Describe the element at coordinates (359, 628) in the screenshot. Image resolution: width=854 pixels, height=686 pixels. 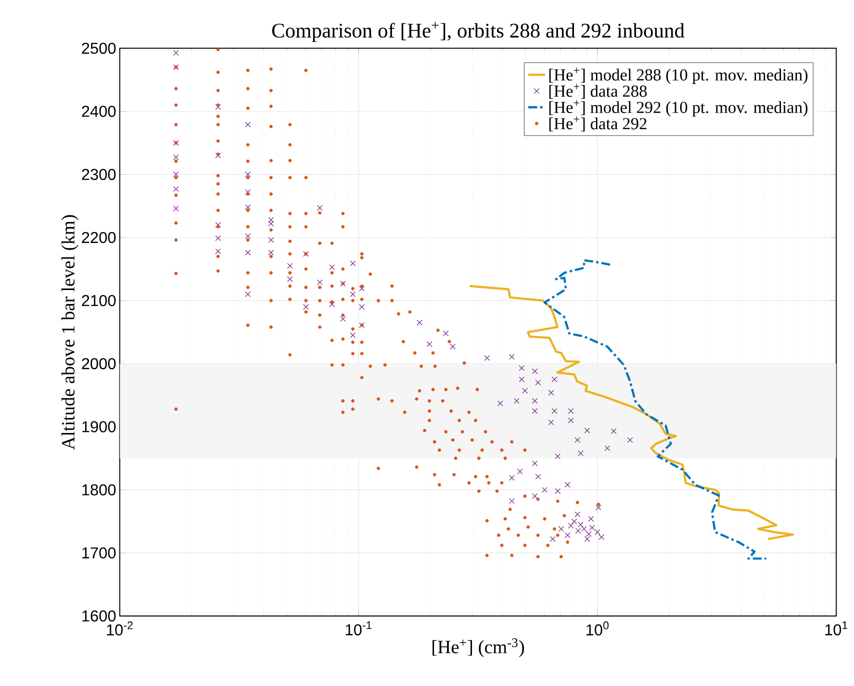
I see `x-tick-label: 10$^{-1}$` at that location.